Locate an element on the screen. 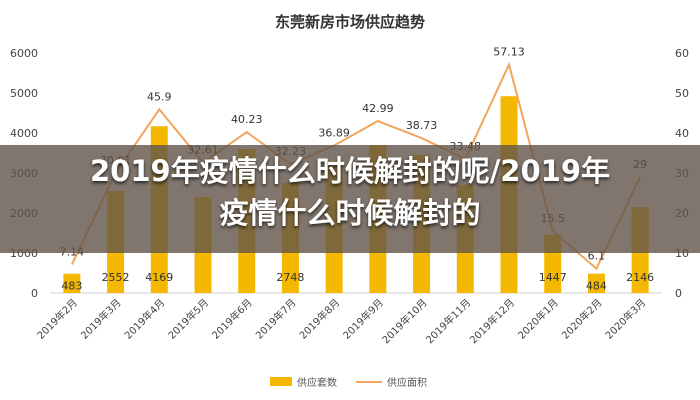 This screenshot has width=700, height=400. line-value-label: 45.9 is located at coordinates (159, 96).